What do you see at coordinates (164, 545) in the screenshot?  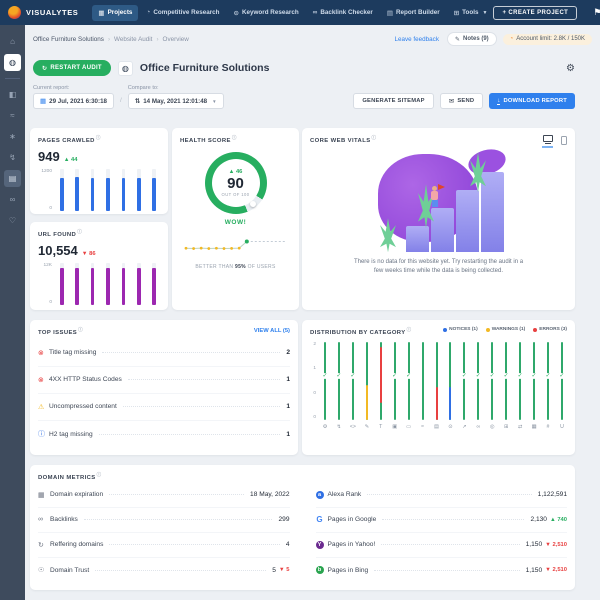 I see `metric-row-reffering-domains: ↻ Reffering domains 4` at bounding box center [164, 545].